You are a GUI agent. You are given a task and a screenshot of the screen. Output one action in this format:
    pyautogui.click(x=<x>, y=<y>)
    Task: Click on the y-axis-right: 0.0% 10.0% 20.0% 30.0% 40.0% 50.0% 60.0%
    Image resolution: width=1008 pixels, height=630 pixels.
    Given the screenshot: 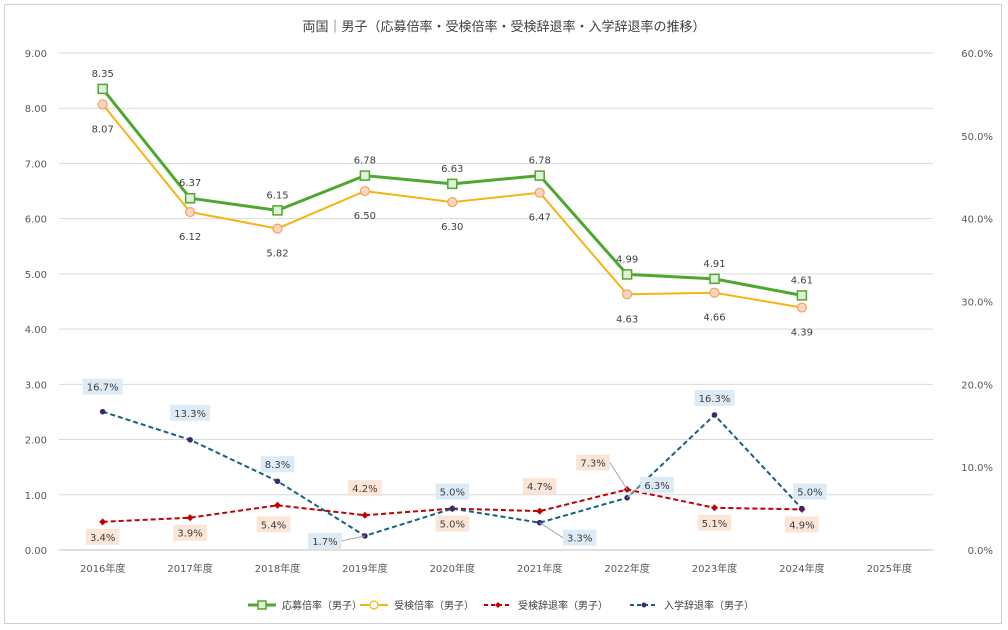 What is the action you would take?
    pyautogui.click(x=977, y=303)
    